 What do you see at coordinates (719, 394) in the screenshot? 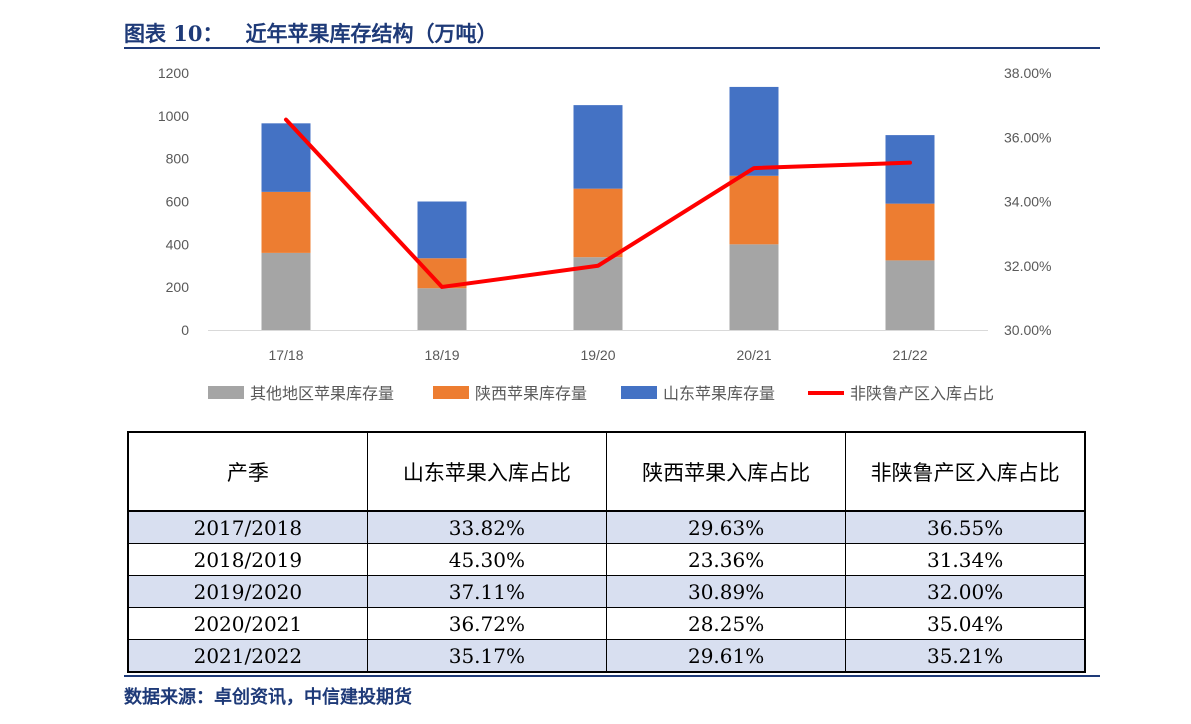
I see `legend-label: 山东苹果库存量` at bounding box center [719, 394].